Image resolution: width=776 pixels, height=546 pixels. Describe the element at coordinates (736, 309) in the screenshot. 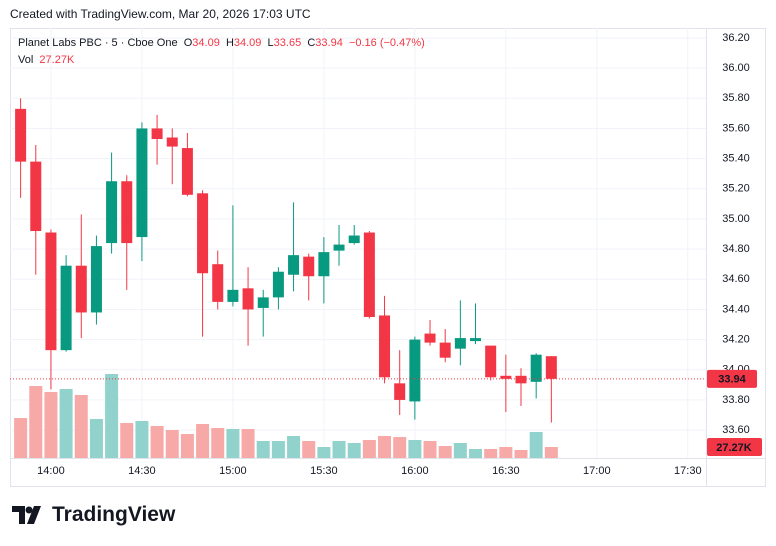

I see `y-tick-label: 34.40` at that location.